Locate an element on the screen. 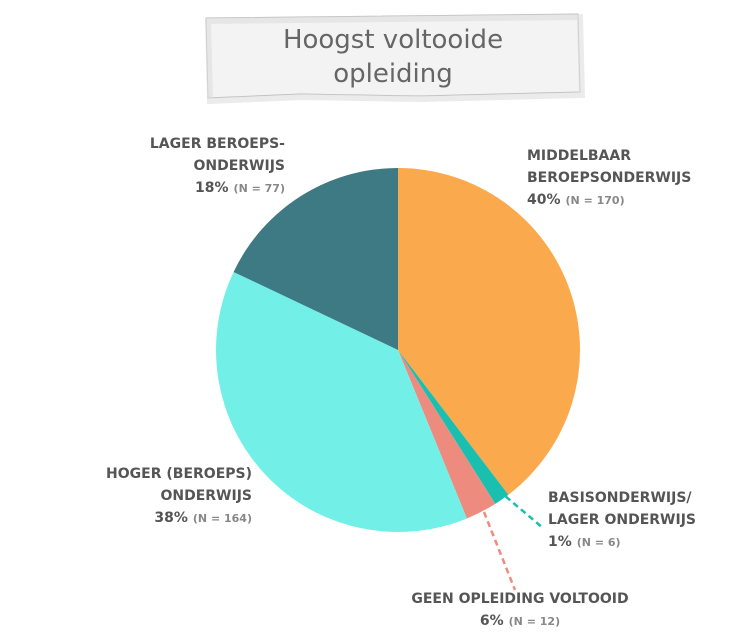 The width and height of the screenshot is (732, 632). slice-label: BEROEPSONDERWIJS is located at coordinates (609, 178).